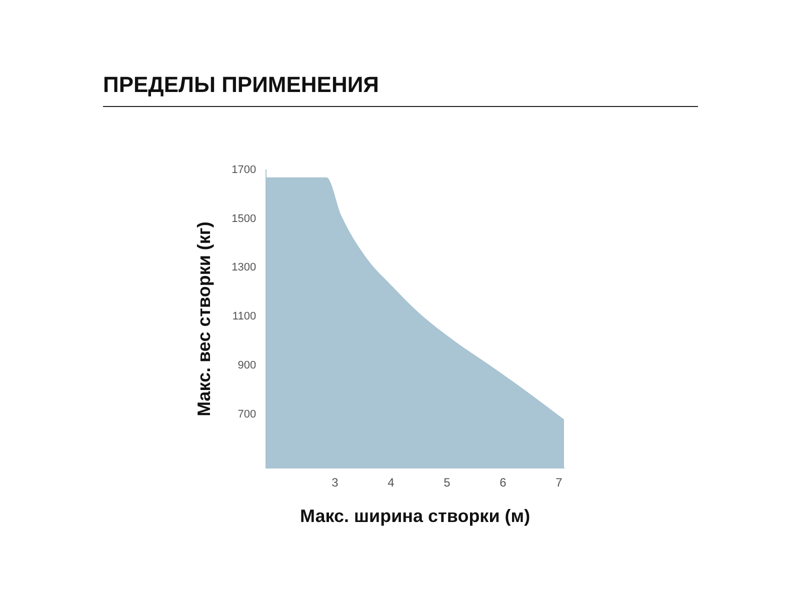 The height and width of the screenshot is (600, 800). I want to click on y-tick-label: 1300, so click(244, 268).